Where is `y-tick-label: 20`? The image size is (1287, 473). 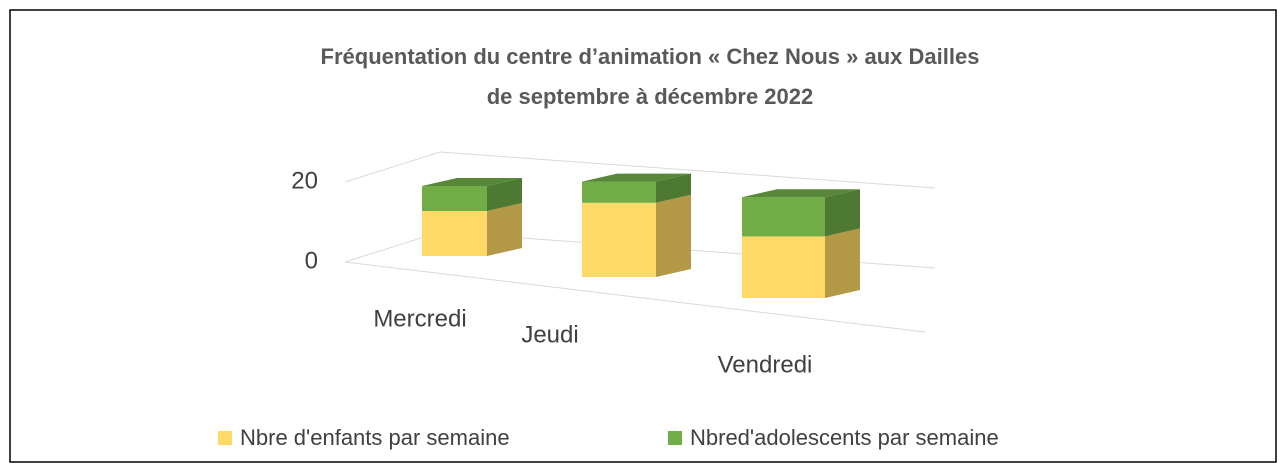 y-tick-label: 20 is located at coordinates (304, 180).